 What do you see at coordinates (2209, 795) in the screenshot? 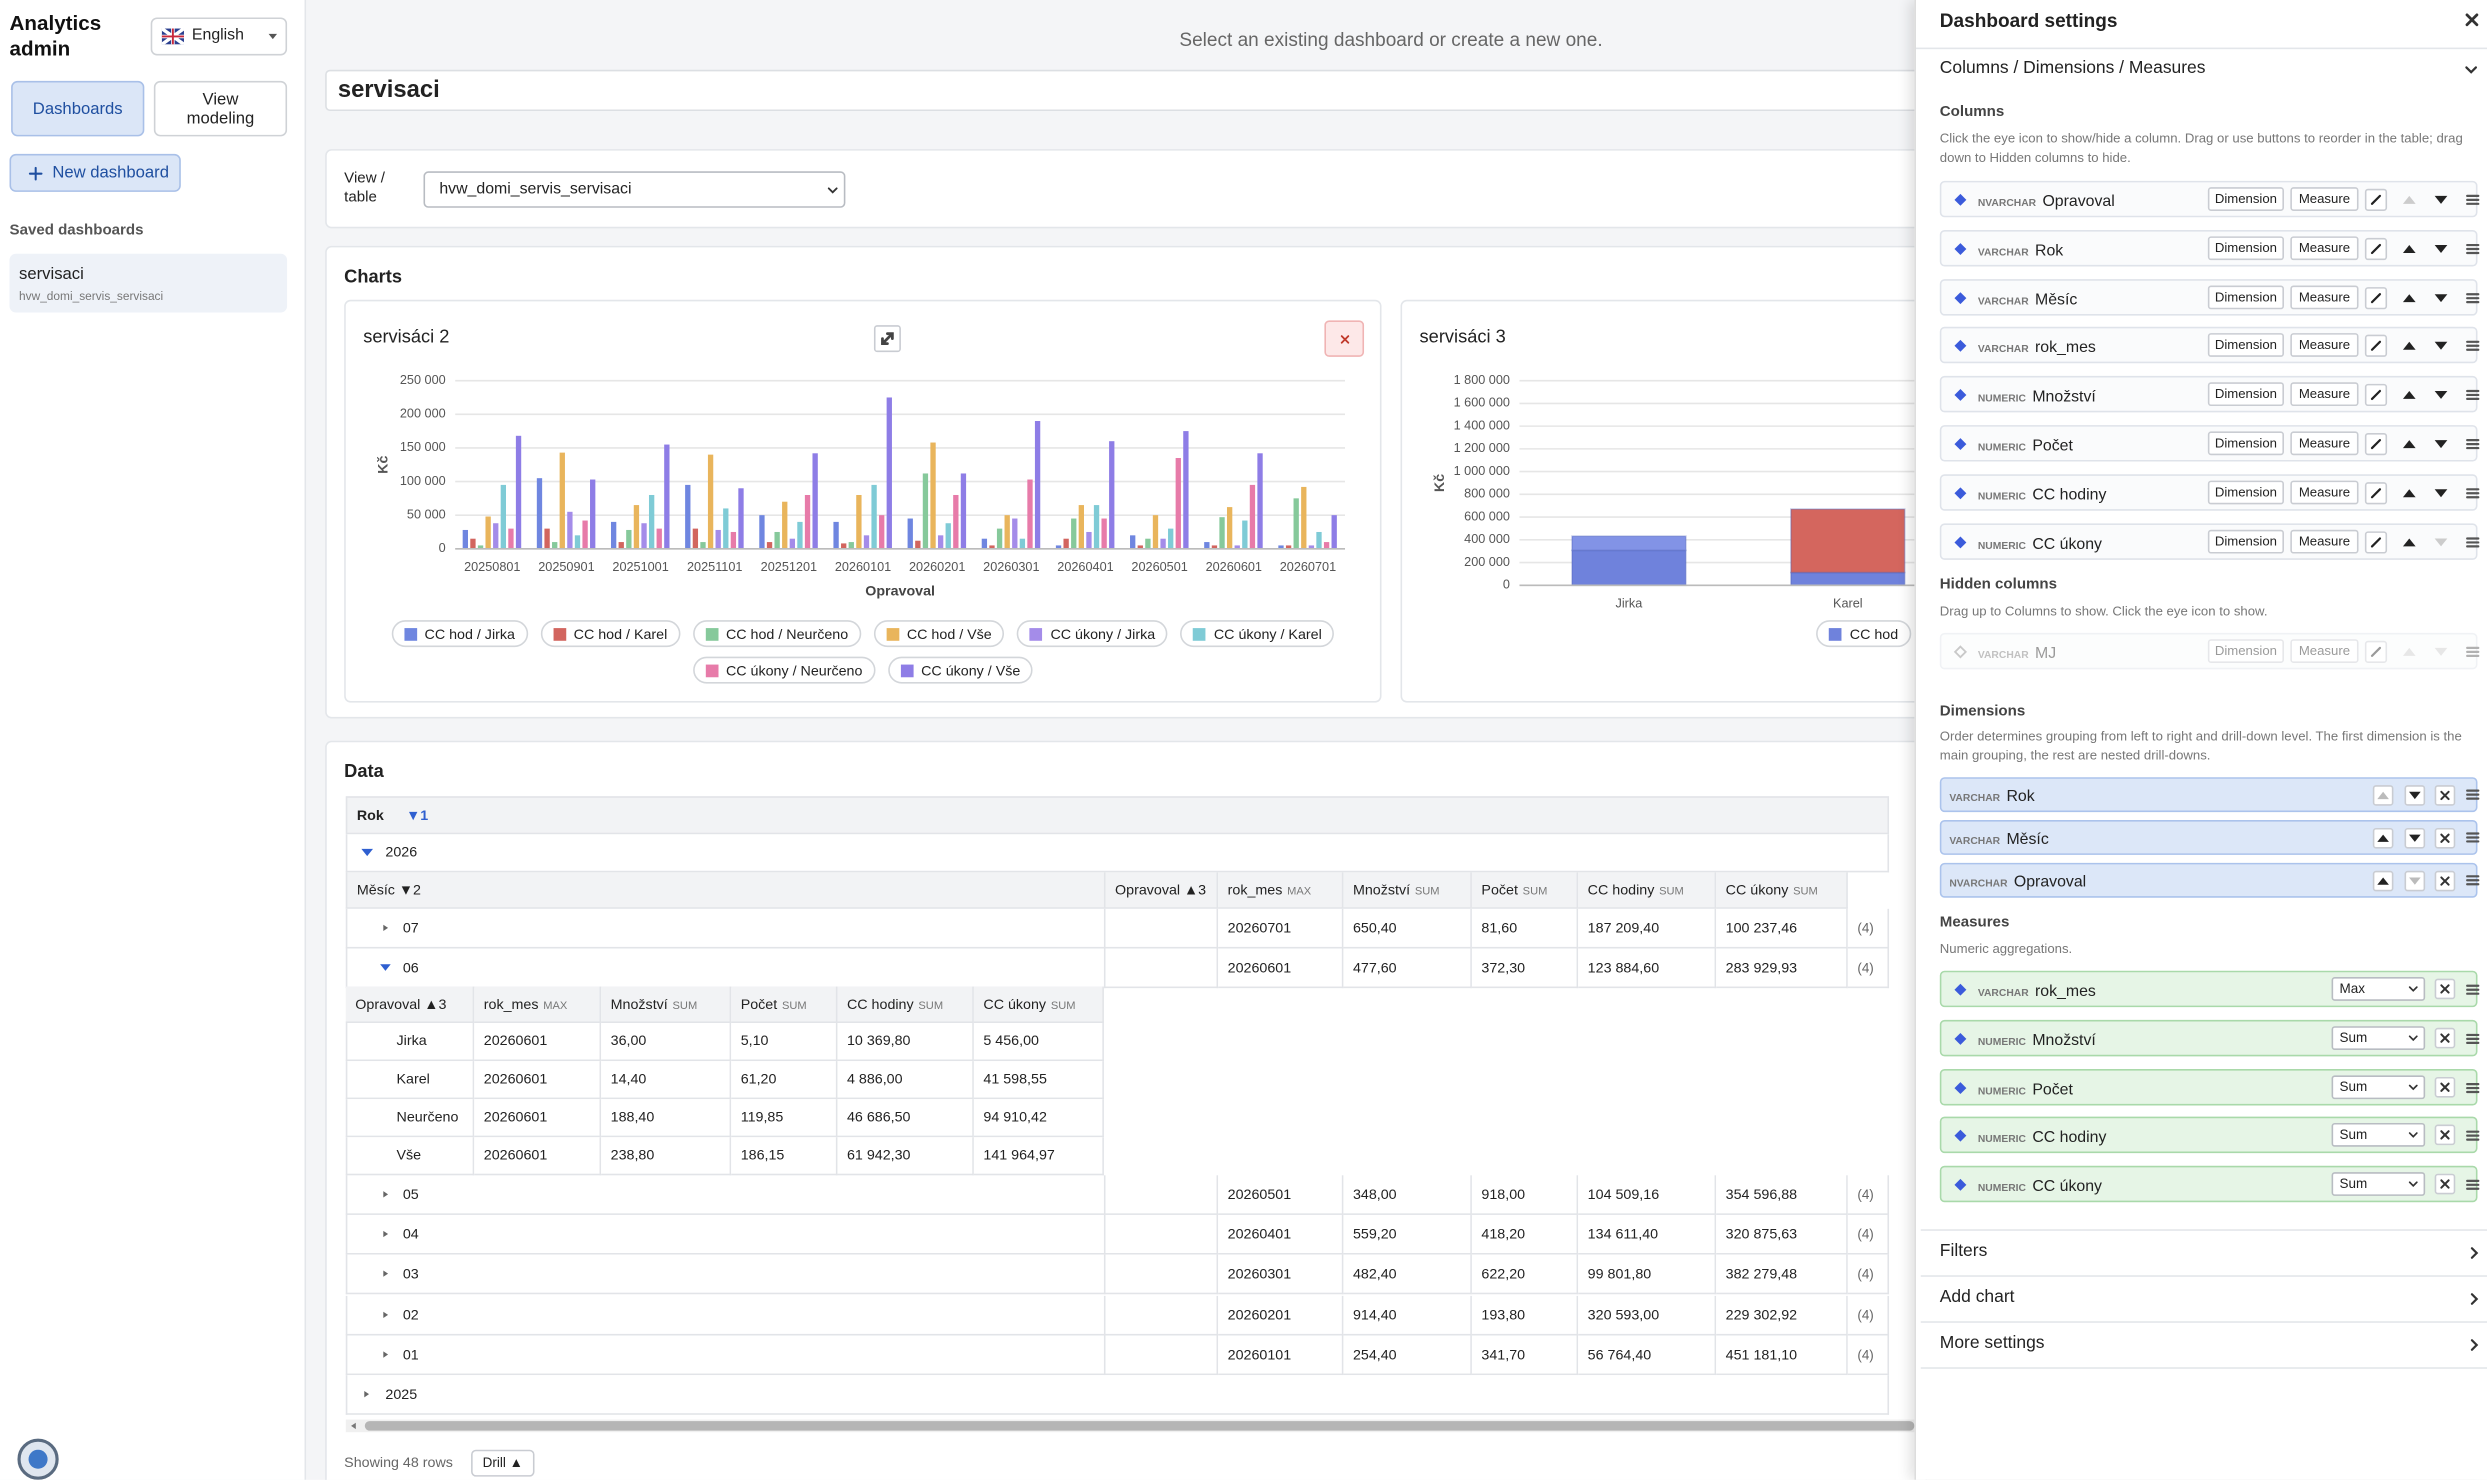
I see `dimension-row: VARCHAR Rok` at bounding box center [2209, 795].